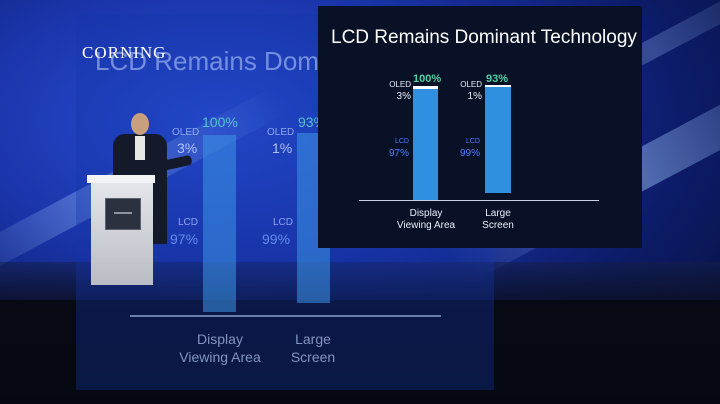 The width and height of the screenshot is (720, 404). I want to click on category-large: Large Screen, so click(498, 220).